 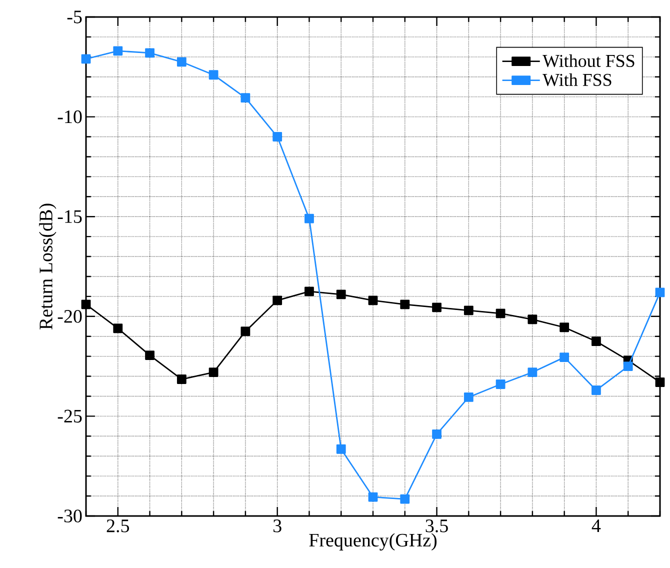 What do you see at coordinates (70, 316) in the screenshot?
I see `y-tick-label: -20` at bounding box center [70, 316].